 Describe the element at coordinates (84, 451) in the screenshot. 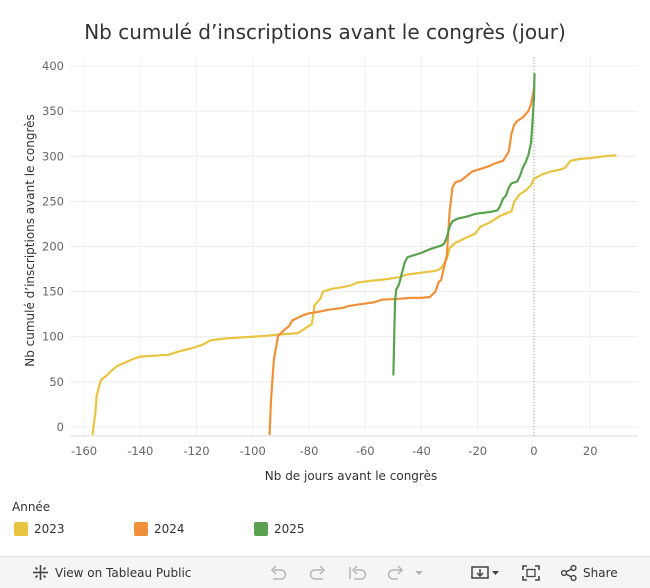

I see `x-tick-label: -160` at that location.